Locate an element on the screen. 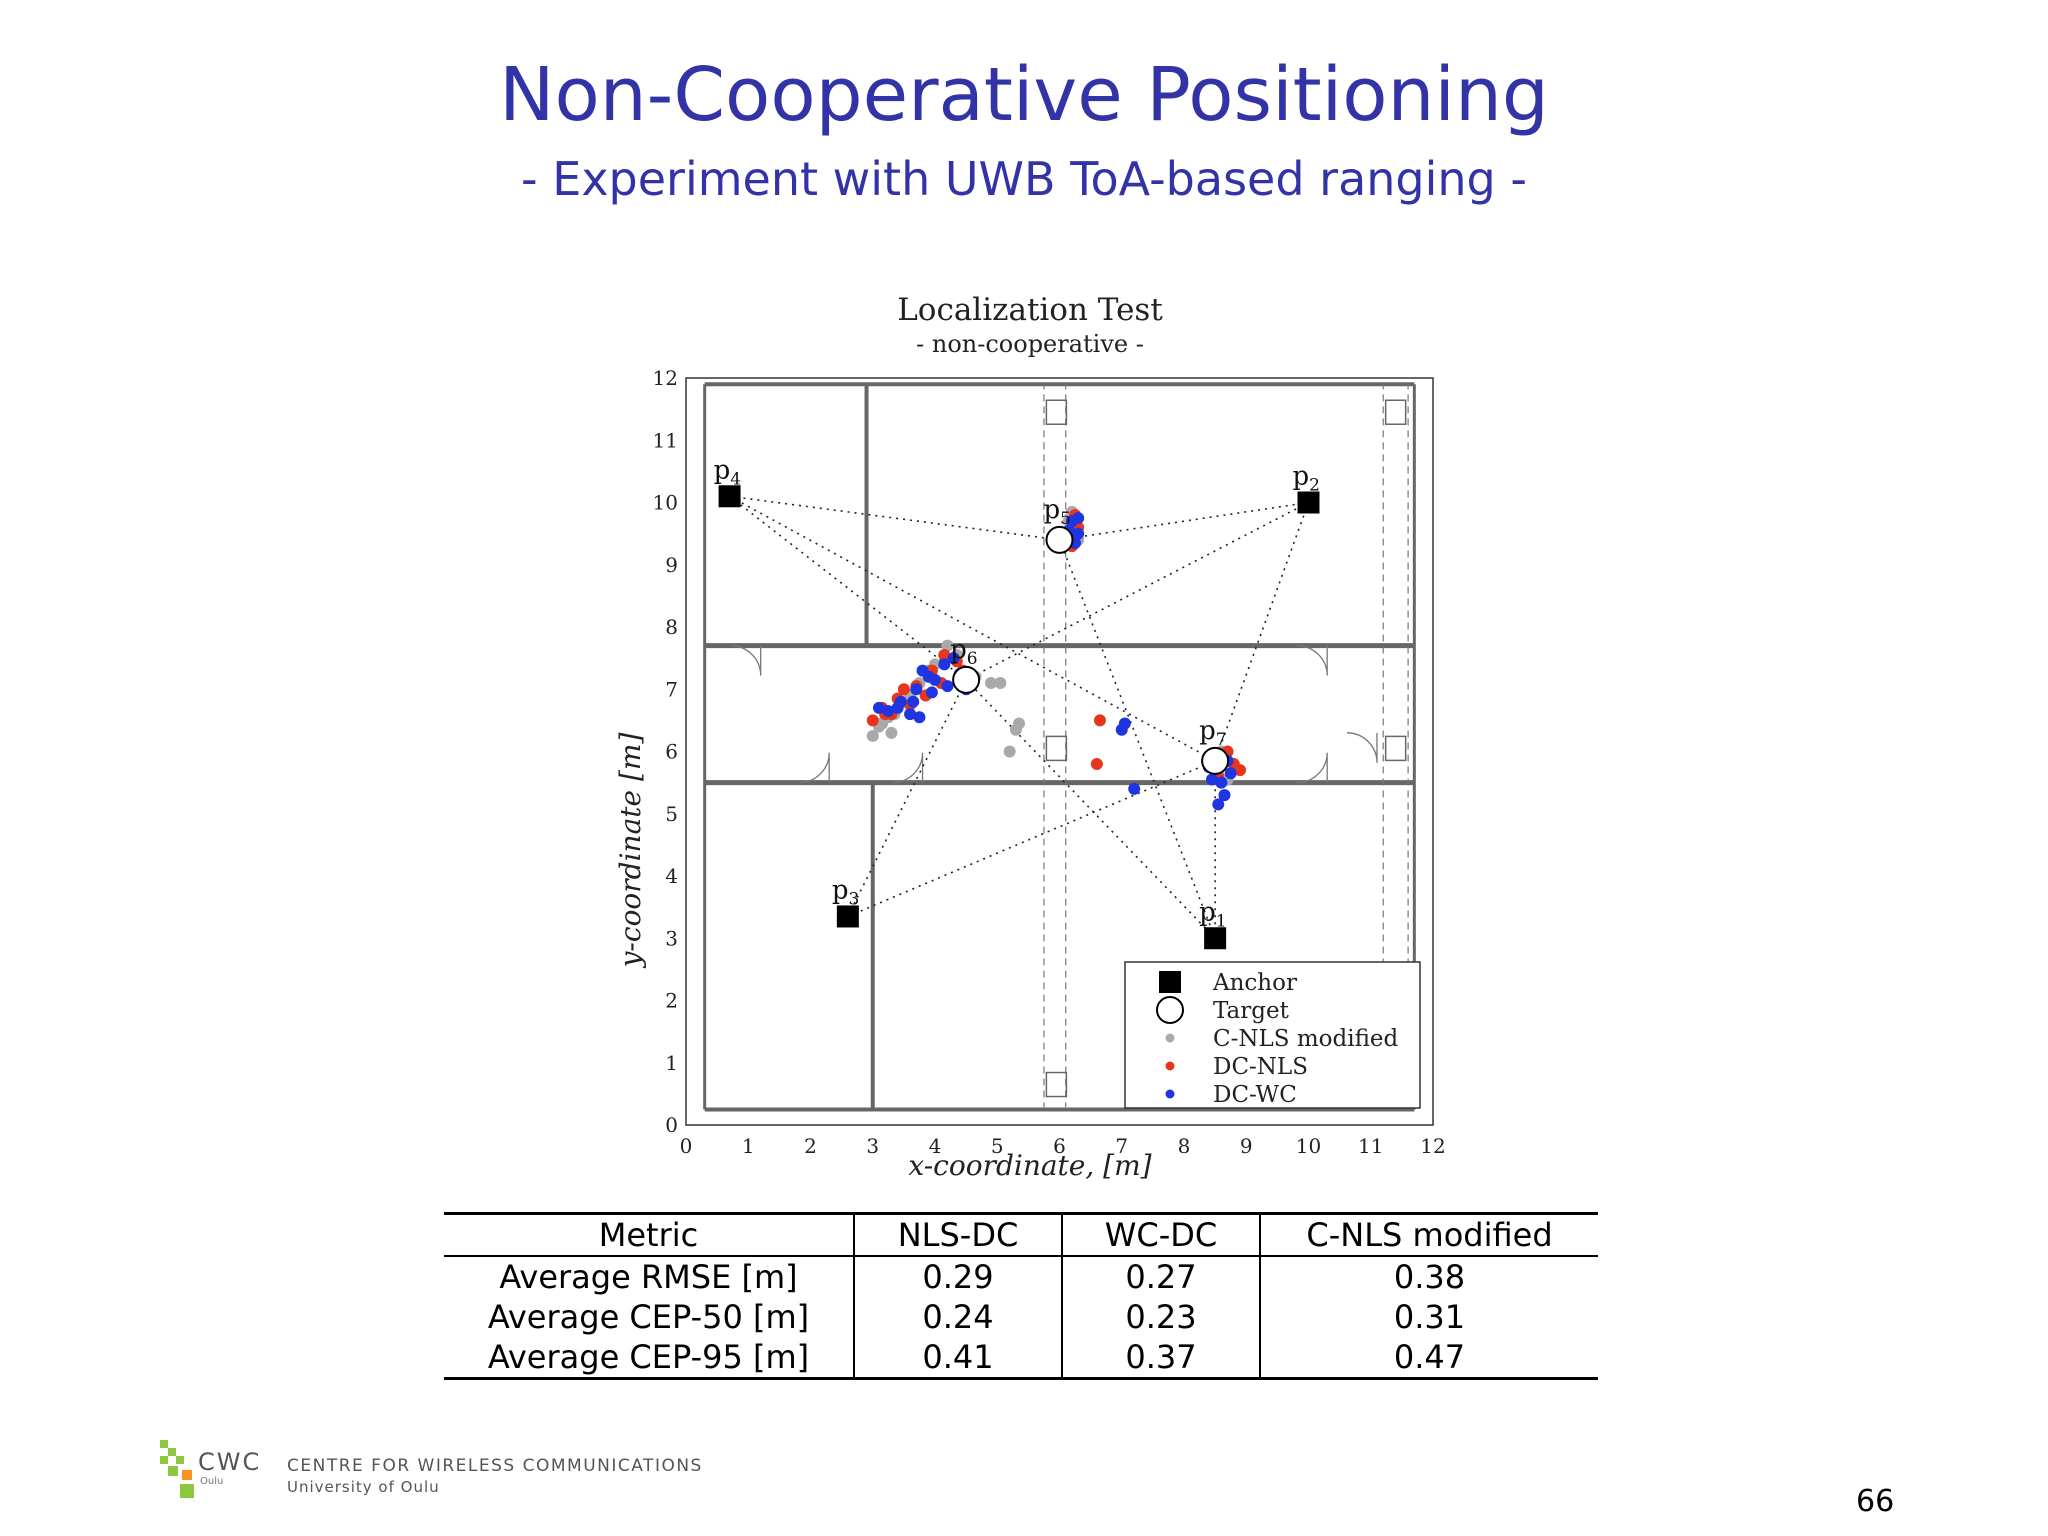 The width and height of the screenshot is (2048, 1536). chart-title: Localization Test is located at coordinates (1030, 310).